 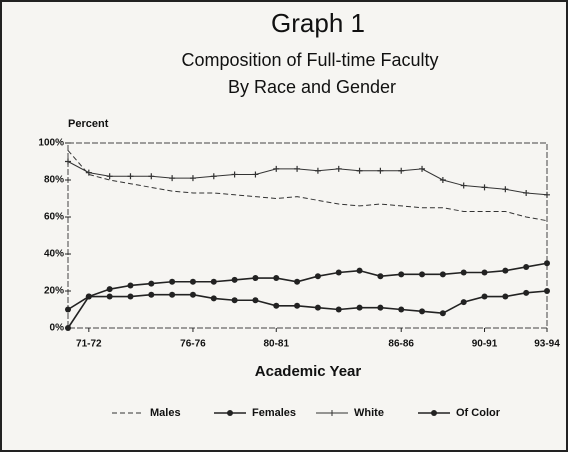 I want to click on chart-title: Graph 1, so click(x=318, y=23).